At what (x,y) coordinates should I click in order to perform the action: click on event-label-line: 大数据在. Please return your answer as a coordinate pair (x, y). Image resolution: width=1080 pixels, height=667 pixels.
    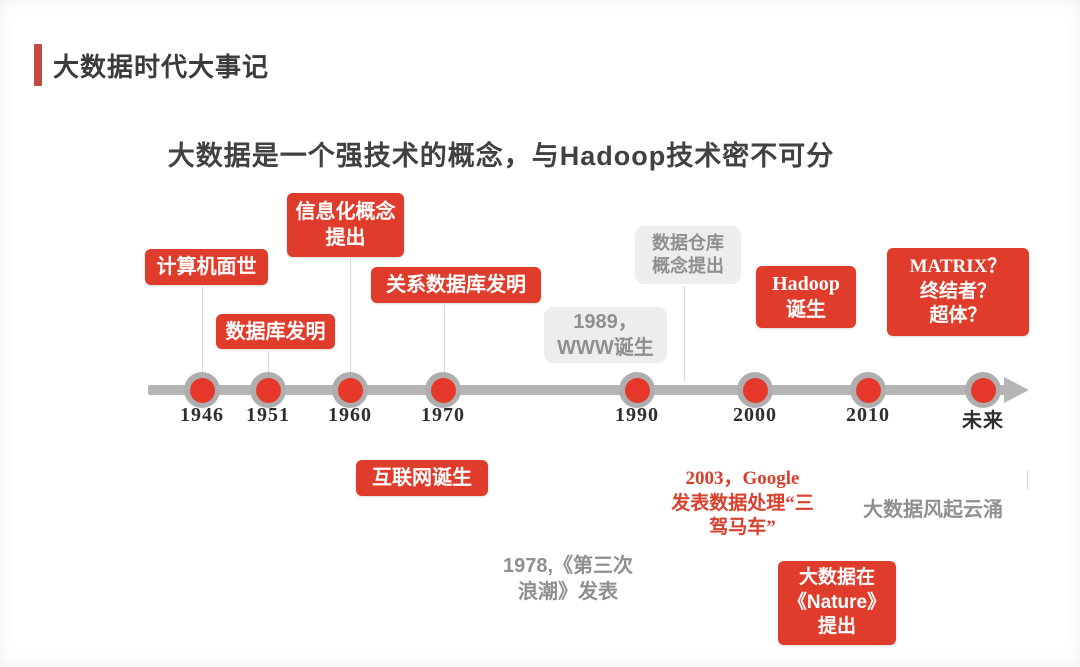
    Looking at the image, I should click on (836, 577).